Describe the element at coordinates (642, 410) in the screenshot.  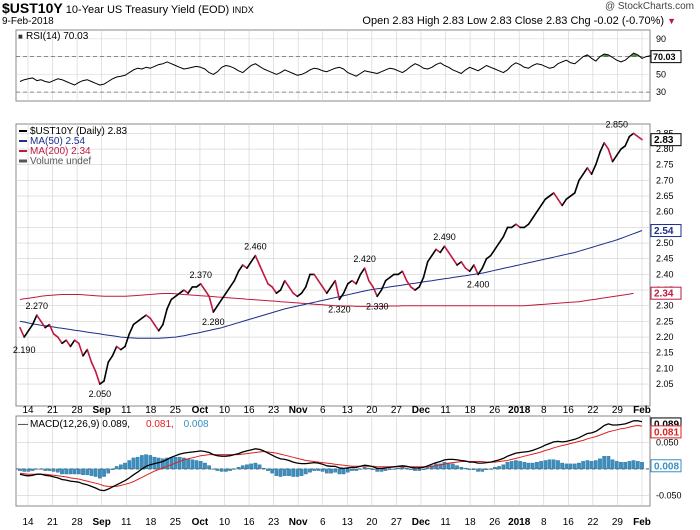
I see `upper-x-tick-label: Feb` at that location.